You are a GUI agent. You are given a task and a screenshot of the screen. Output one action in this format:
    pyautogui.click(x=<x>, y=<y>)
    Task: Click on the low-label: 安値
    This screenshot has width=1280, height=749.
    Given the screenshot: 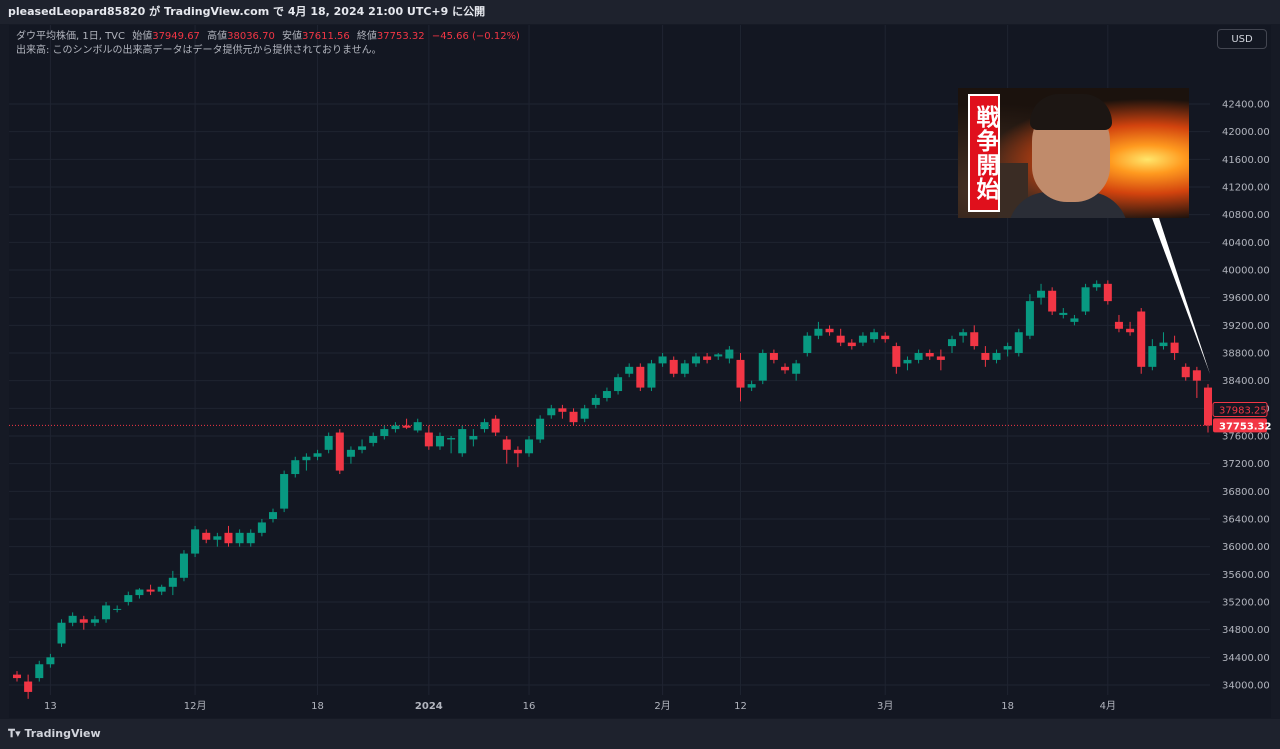 What is the action you would take?
    pyautogui.click(x=292, y=36)
    